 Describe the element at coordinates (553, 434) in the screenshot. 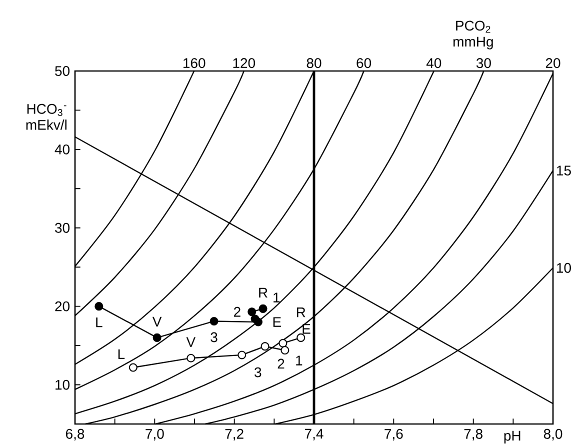

I see `x-tick-label: 8,0` at that location.